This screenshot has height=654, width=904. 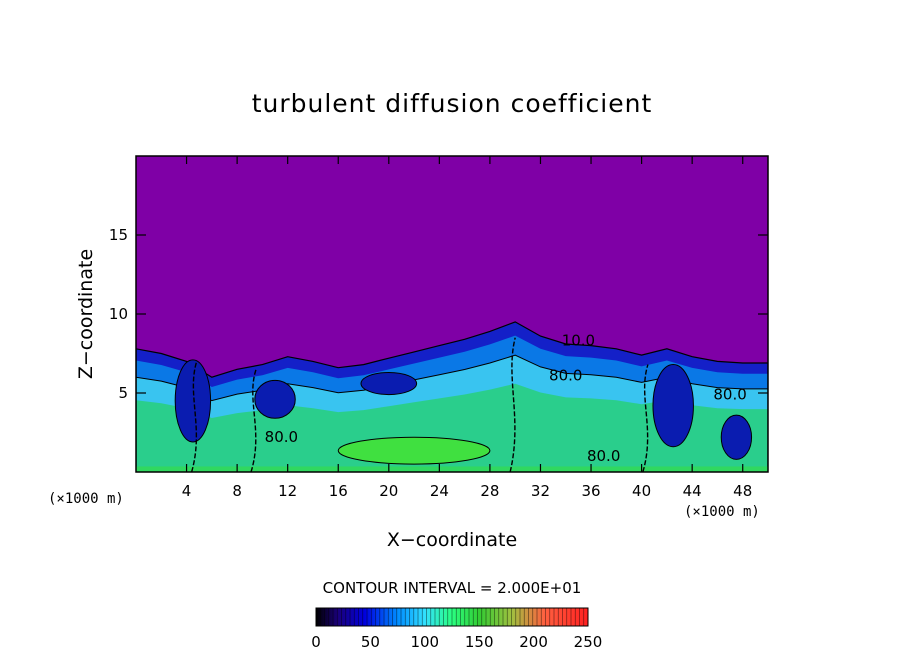 What do you see at coordinates (370, 642) in the screenshot?
I see `colorbar-tick-label: 50` at bounding box center [370, 642].